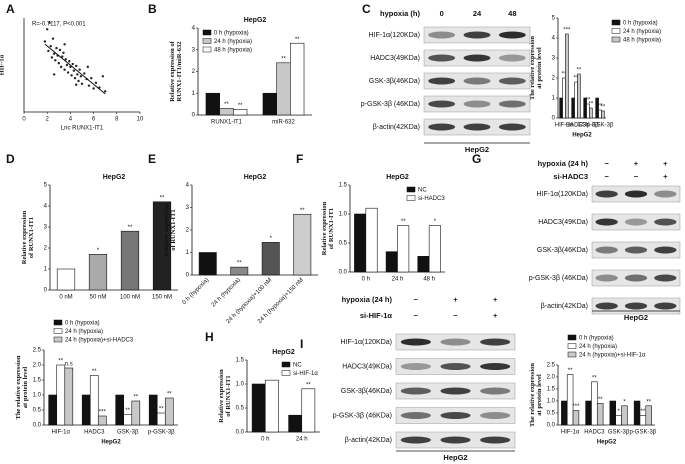  What do you see at coordinates (477, 104) in the screenshot?
I see `blot-strip` at bounding box center [477, 104].